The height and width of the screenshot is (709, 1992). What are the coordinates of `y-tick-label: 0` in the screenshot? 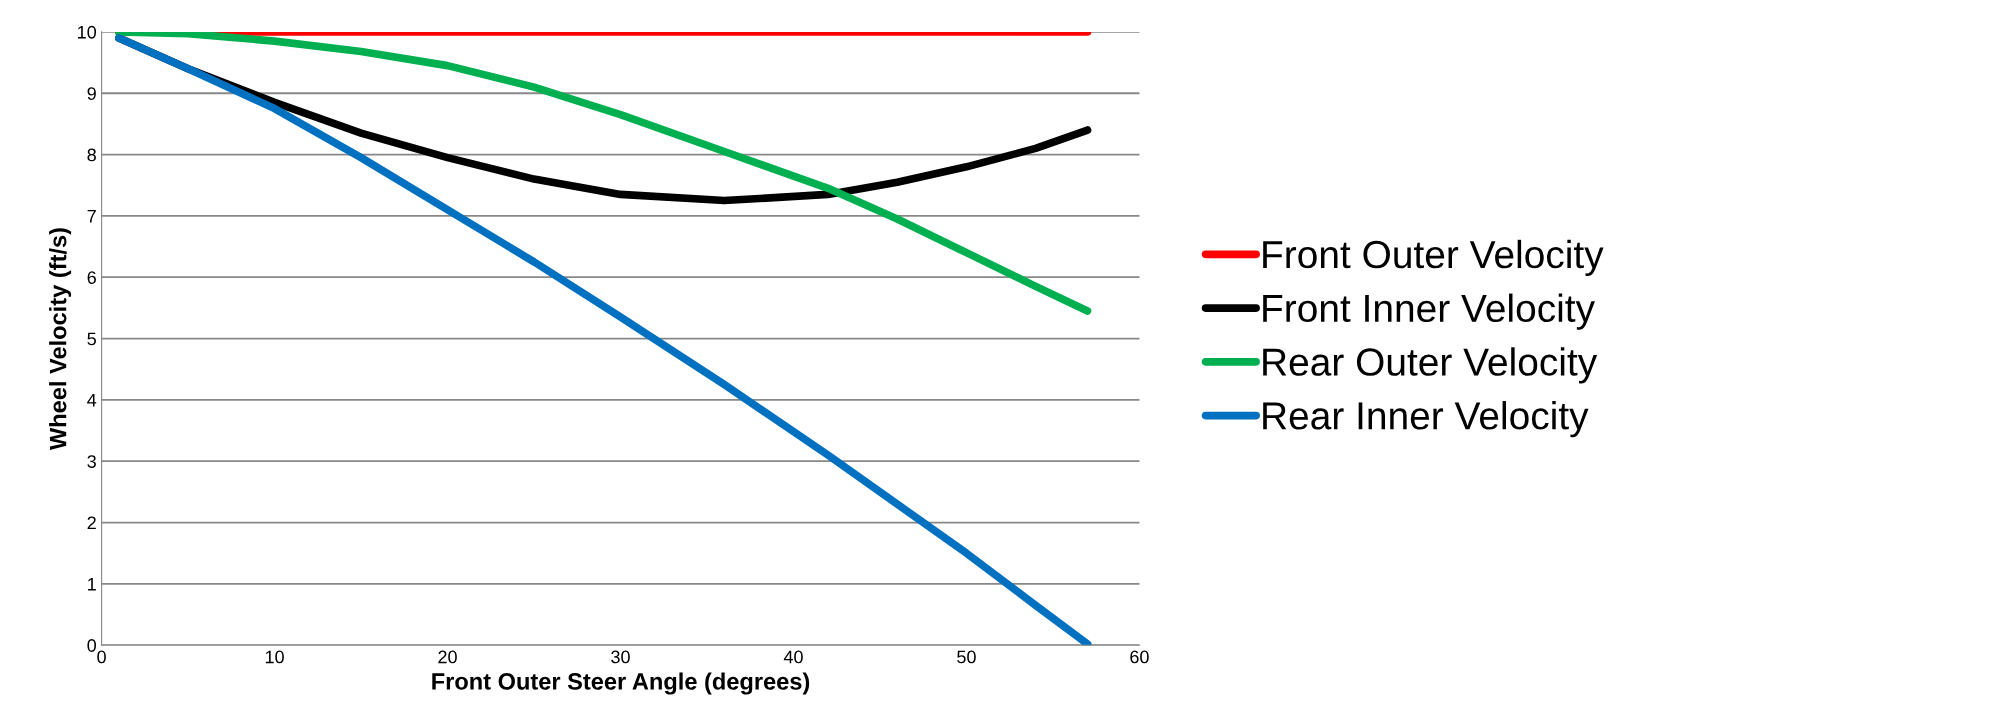 It's located at (92, 645).